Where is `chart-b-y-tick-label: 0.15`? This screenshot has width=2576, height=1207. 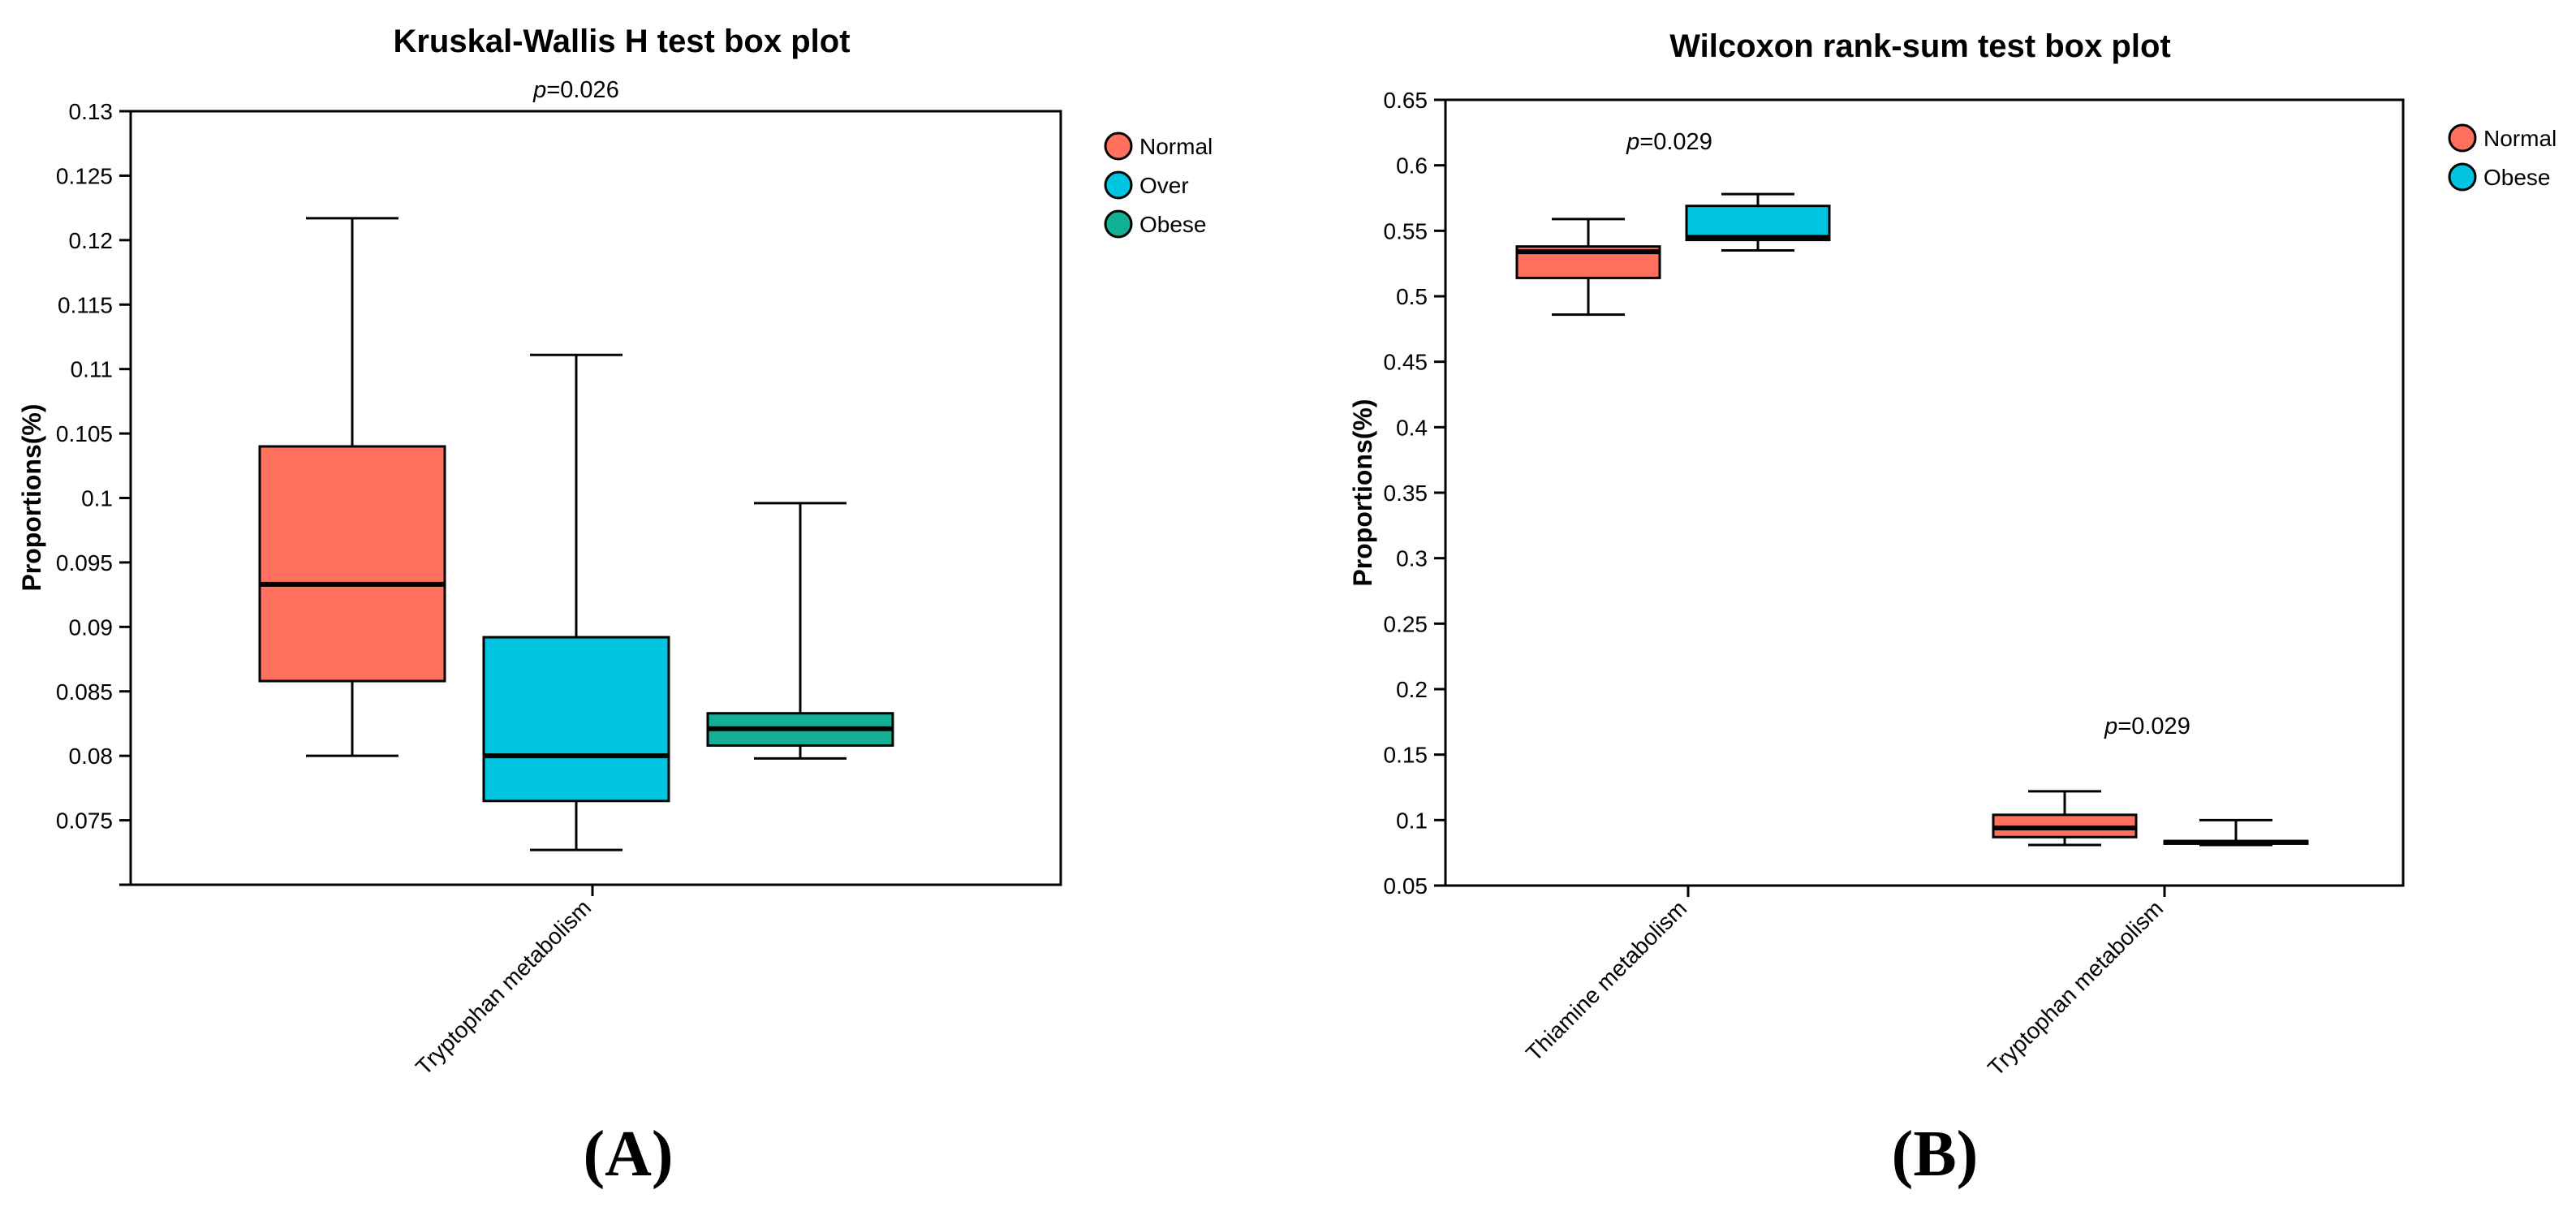
chart-b-y-tick-label: 0.15 is located at coordinates (1406, 756).